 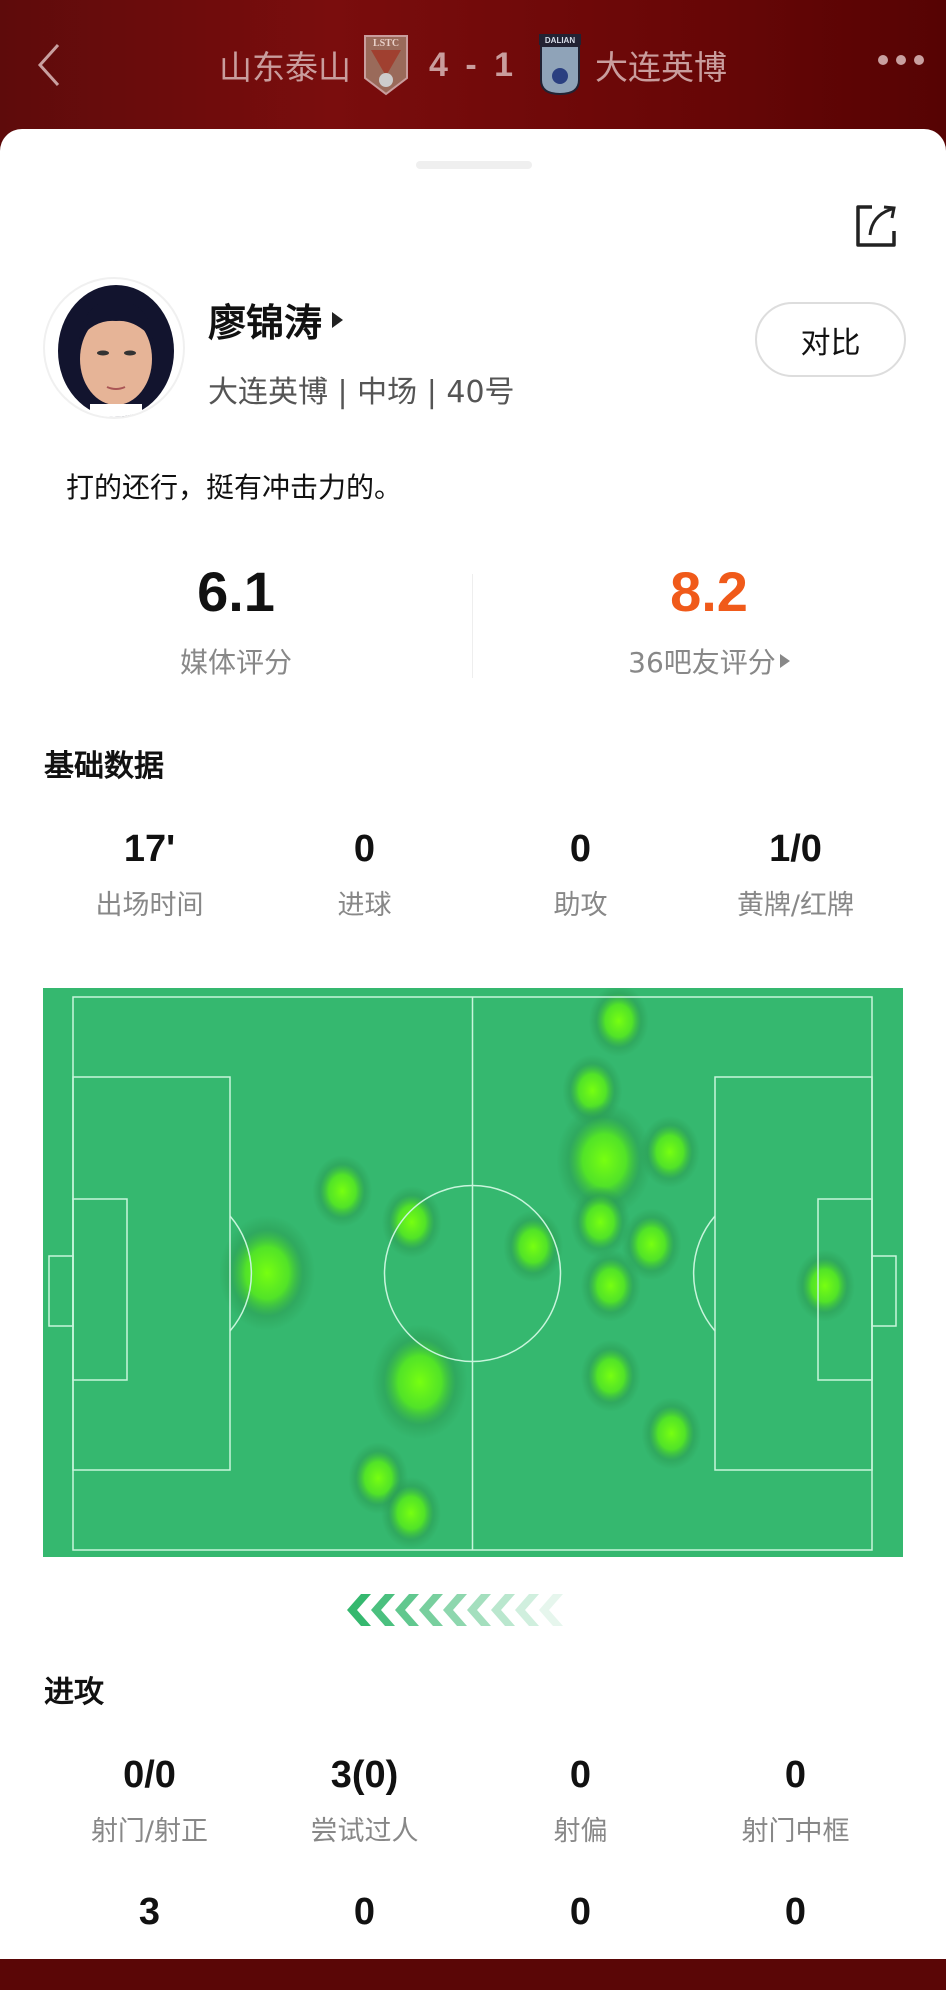 What do you see at coordinates (830, 339) in the screenshot?
I see `compare-button: 对比` at bounding box center [830, 339].